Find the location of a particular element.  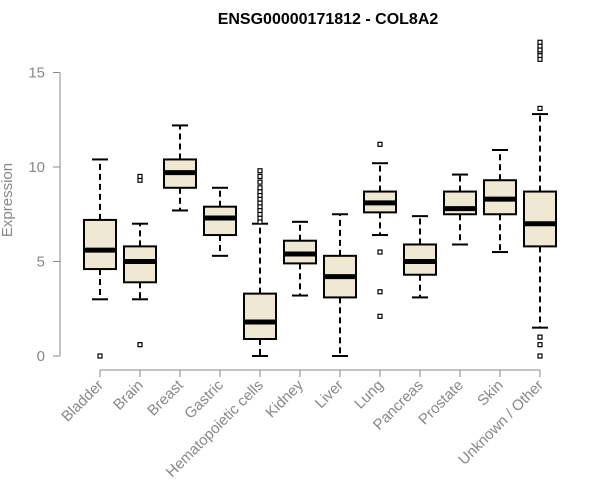

y-tick-label: 5 is located at coordinates (41, 262).